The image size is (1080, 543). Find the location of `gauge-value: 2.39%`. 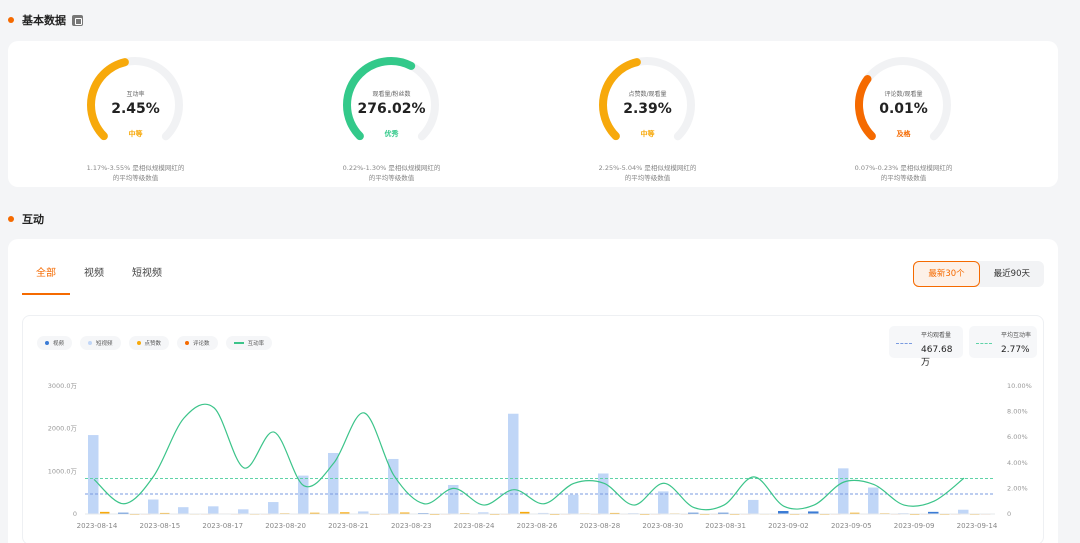

gauge-value: 2.39% is located at coordinates (647, 109).